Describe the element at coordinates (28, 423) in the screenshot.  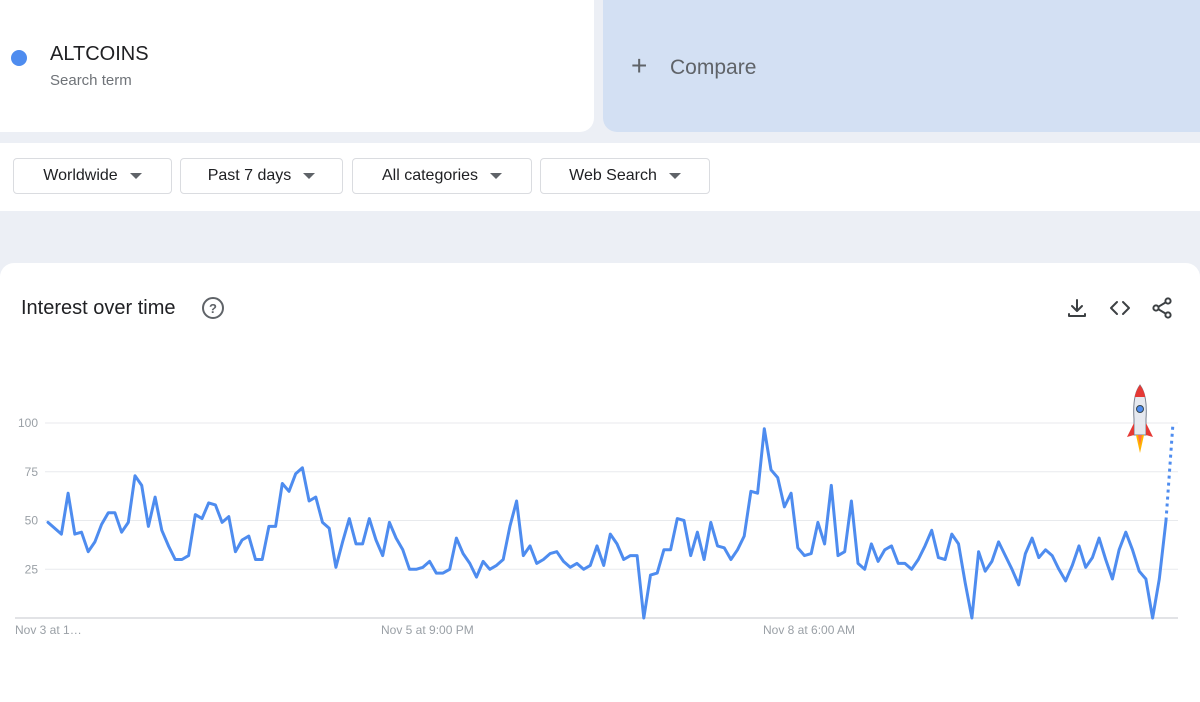
I see `y-tick-label: 100` at that location.